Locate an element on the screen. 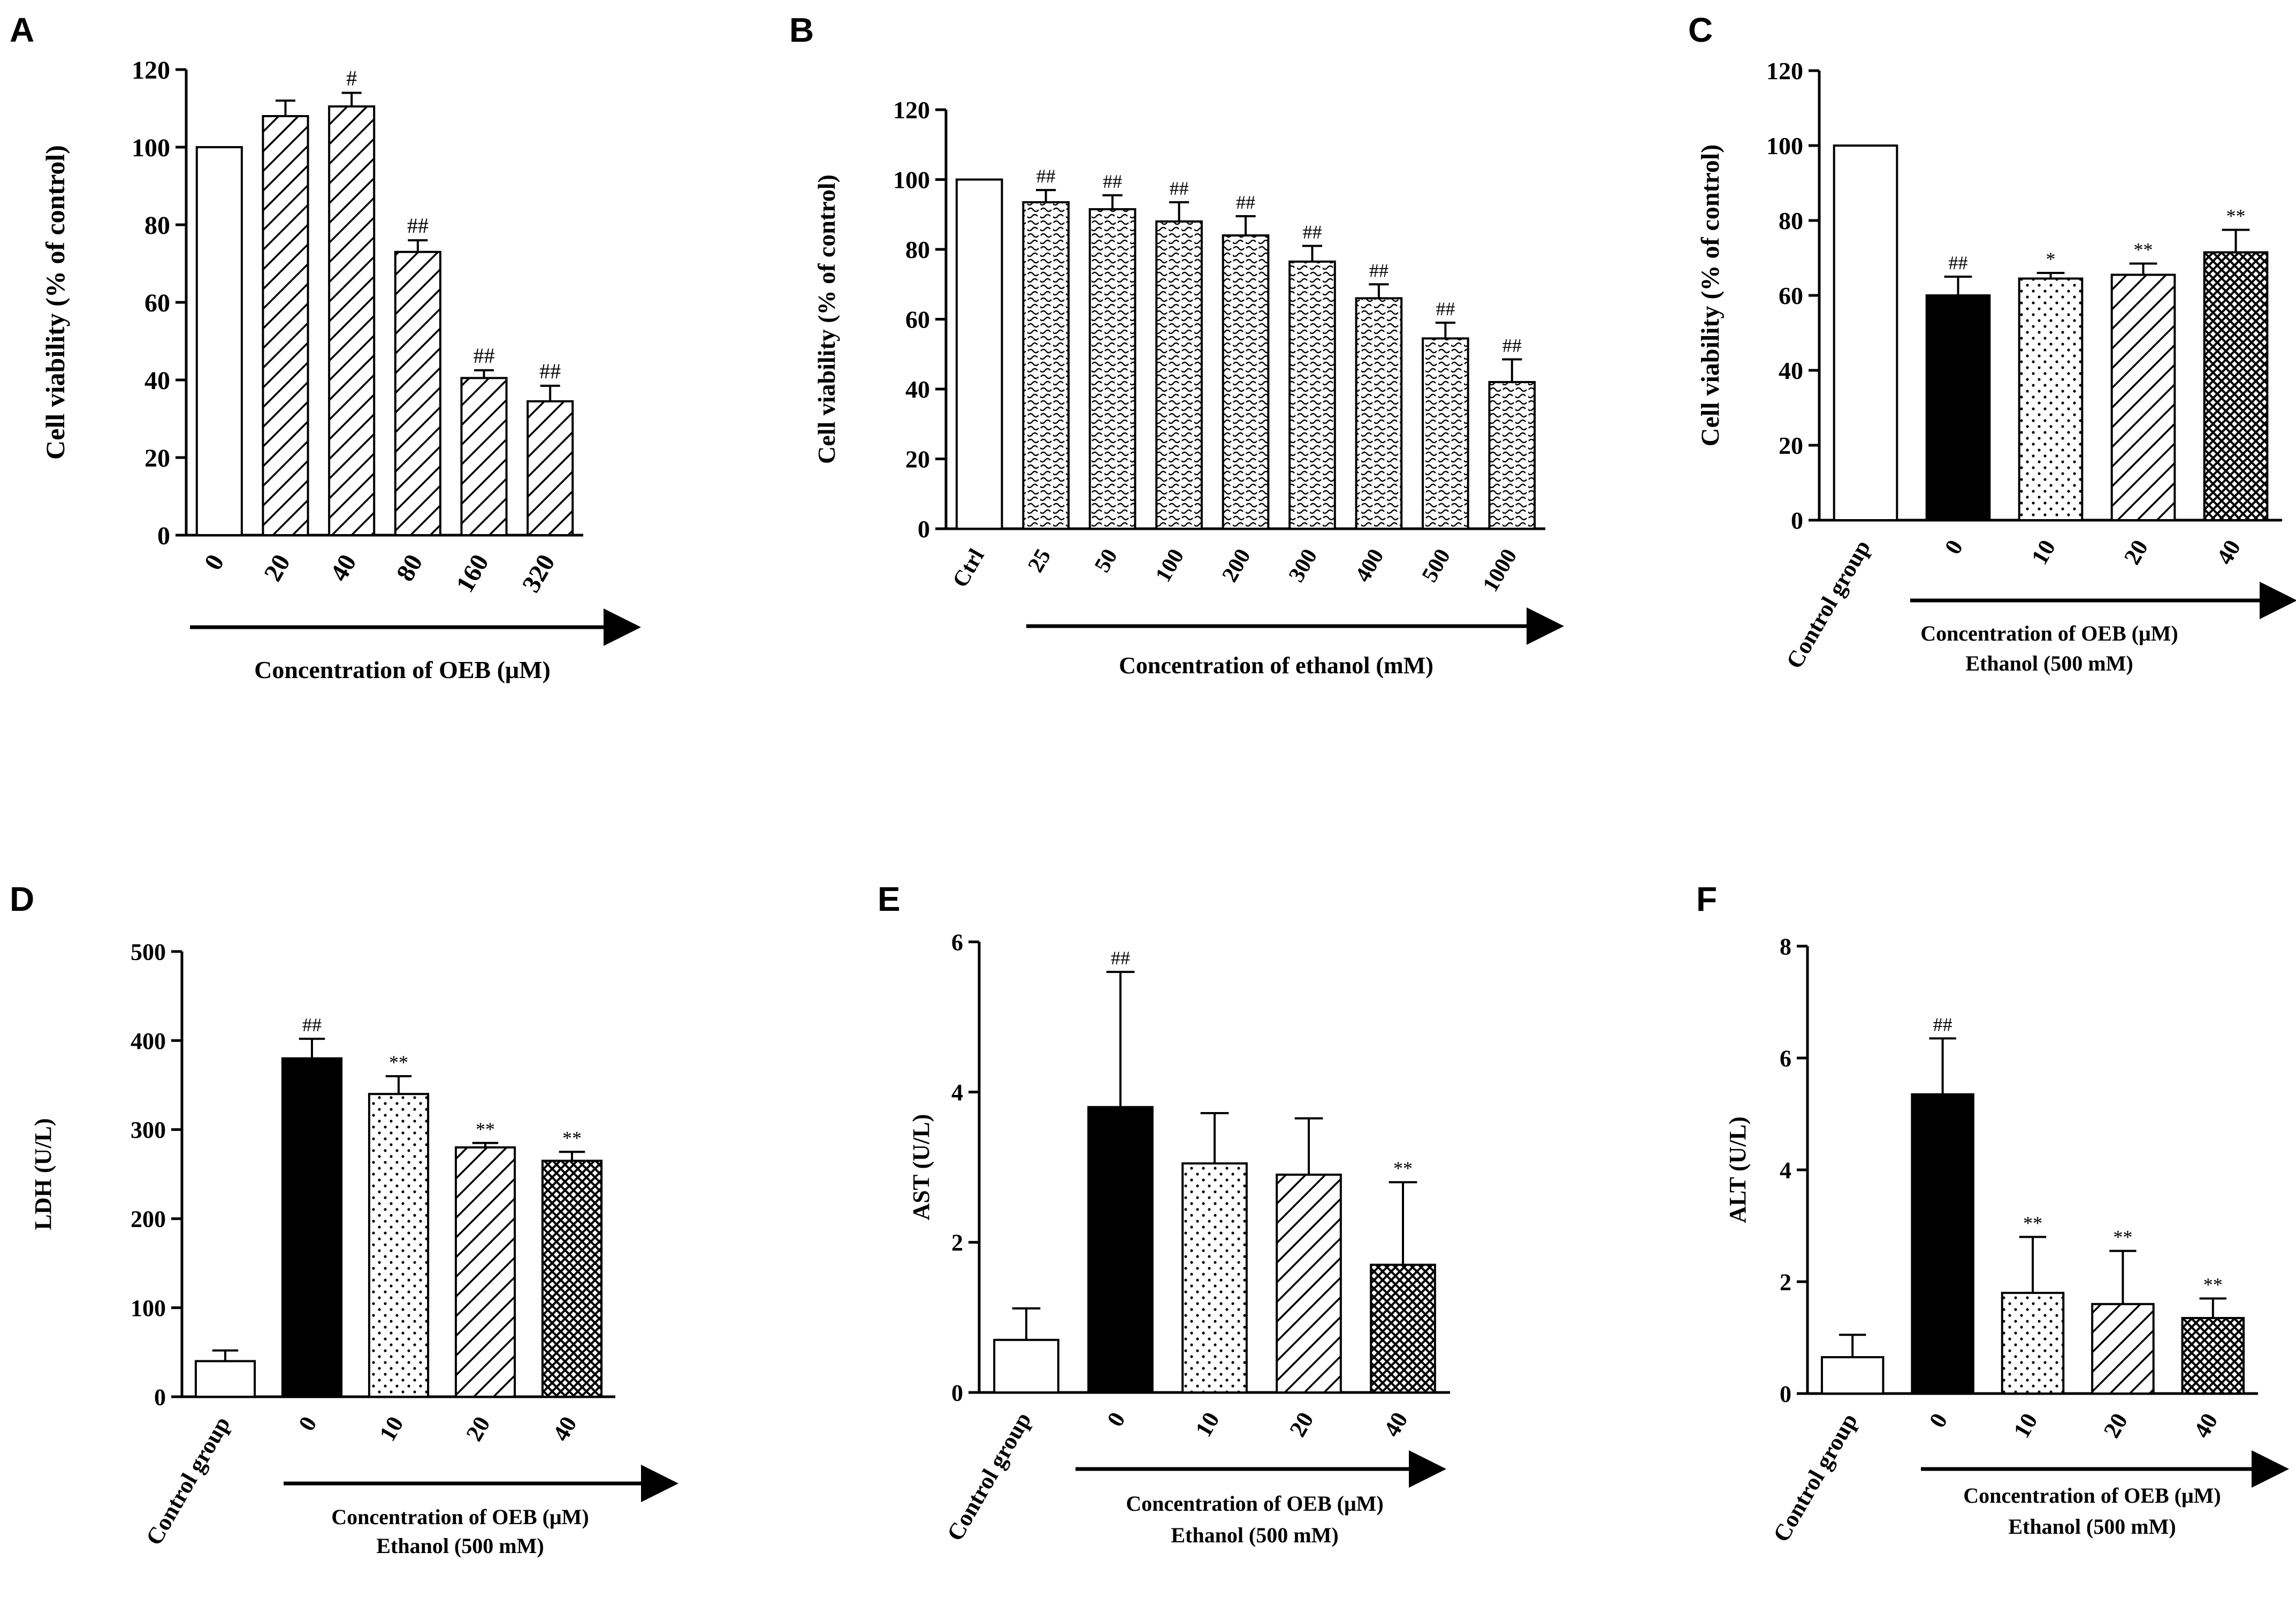  panel-d-x-axis-label: Concentration of OEB (μM) is located at coordinates (460, 1517).